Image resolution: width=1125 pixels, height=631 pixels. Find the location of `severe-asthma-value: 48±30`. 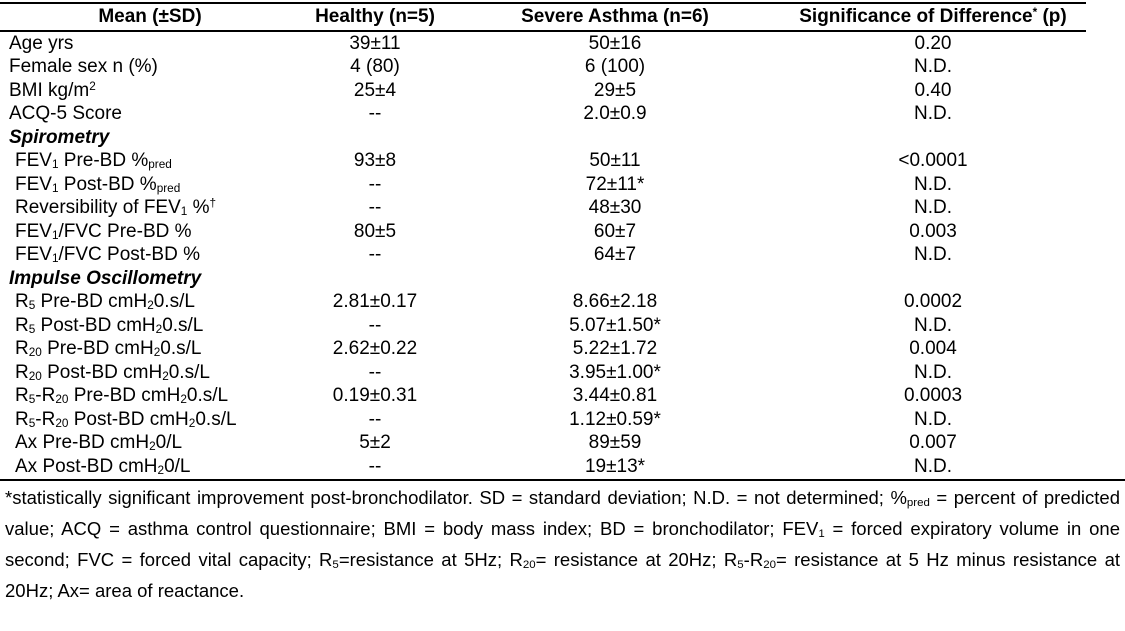

severe-asthma-value: 48±30 is located at coordinates (615, 208).